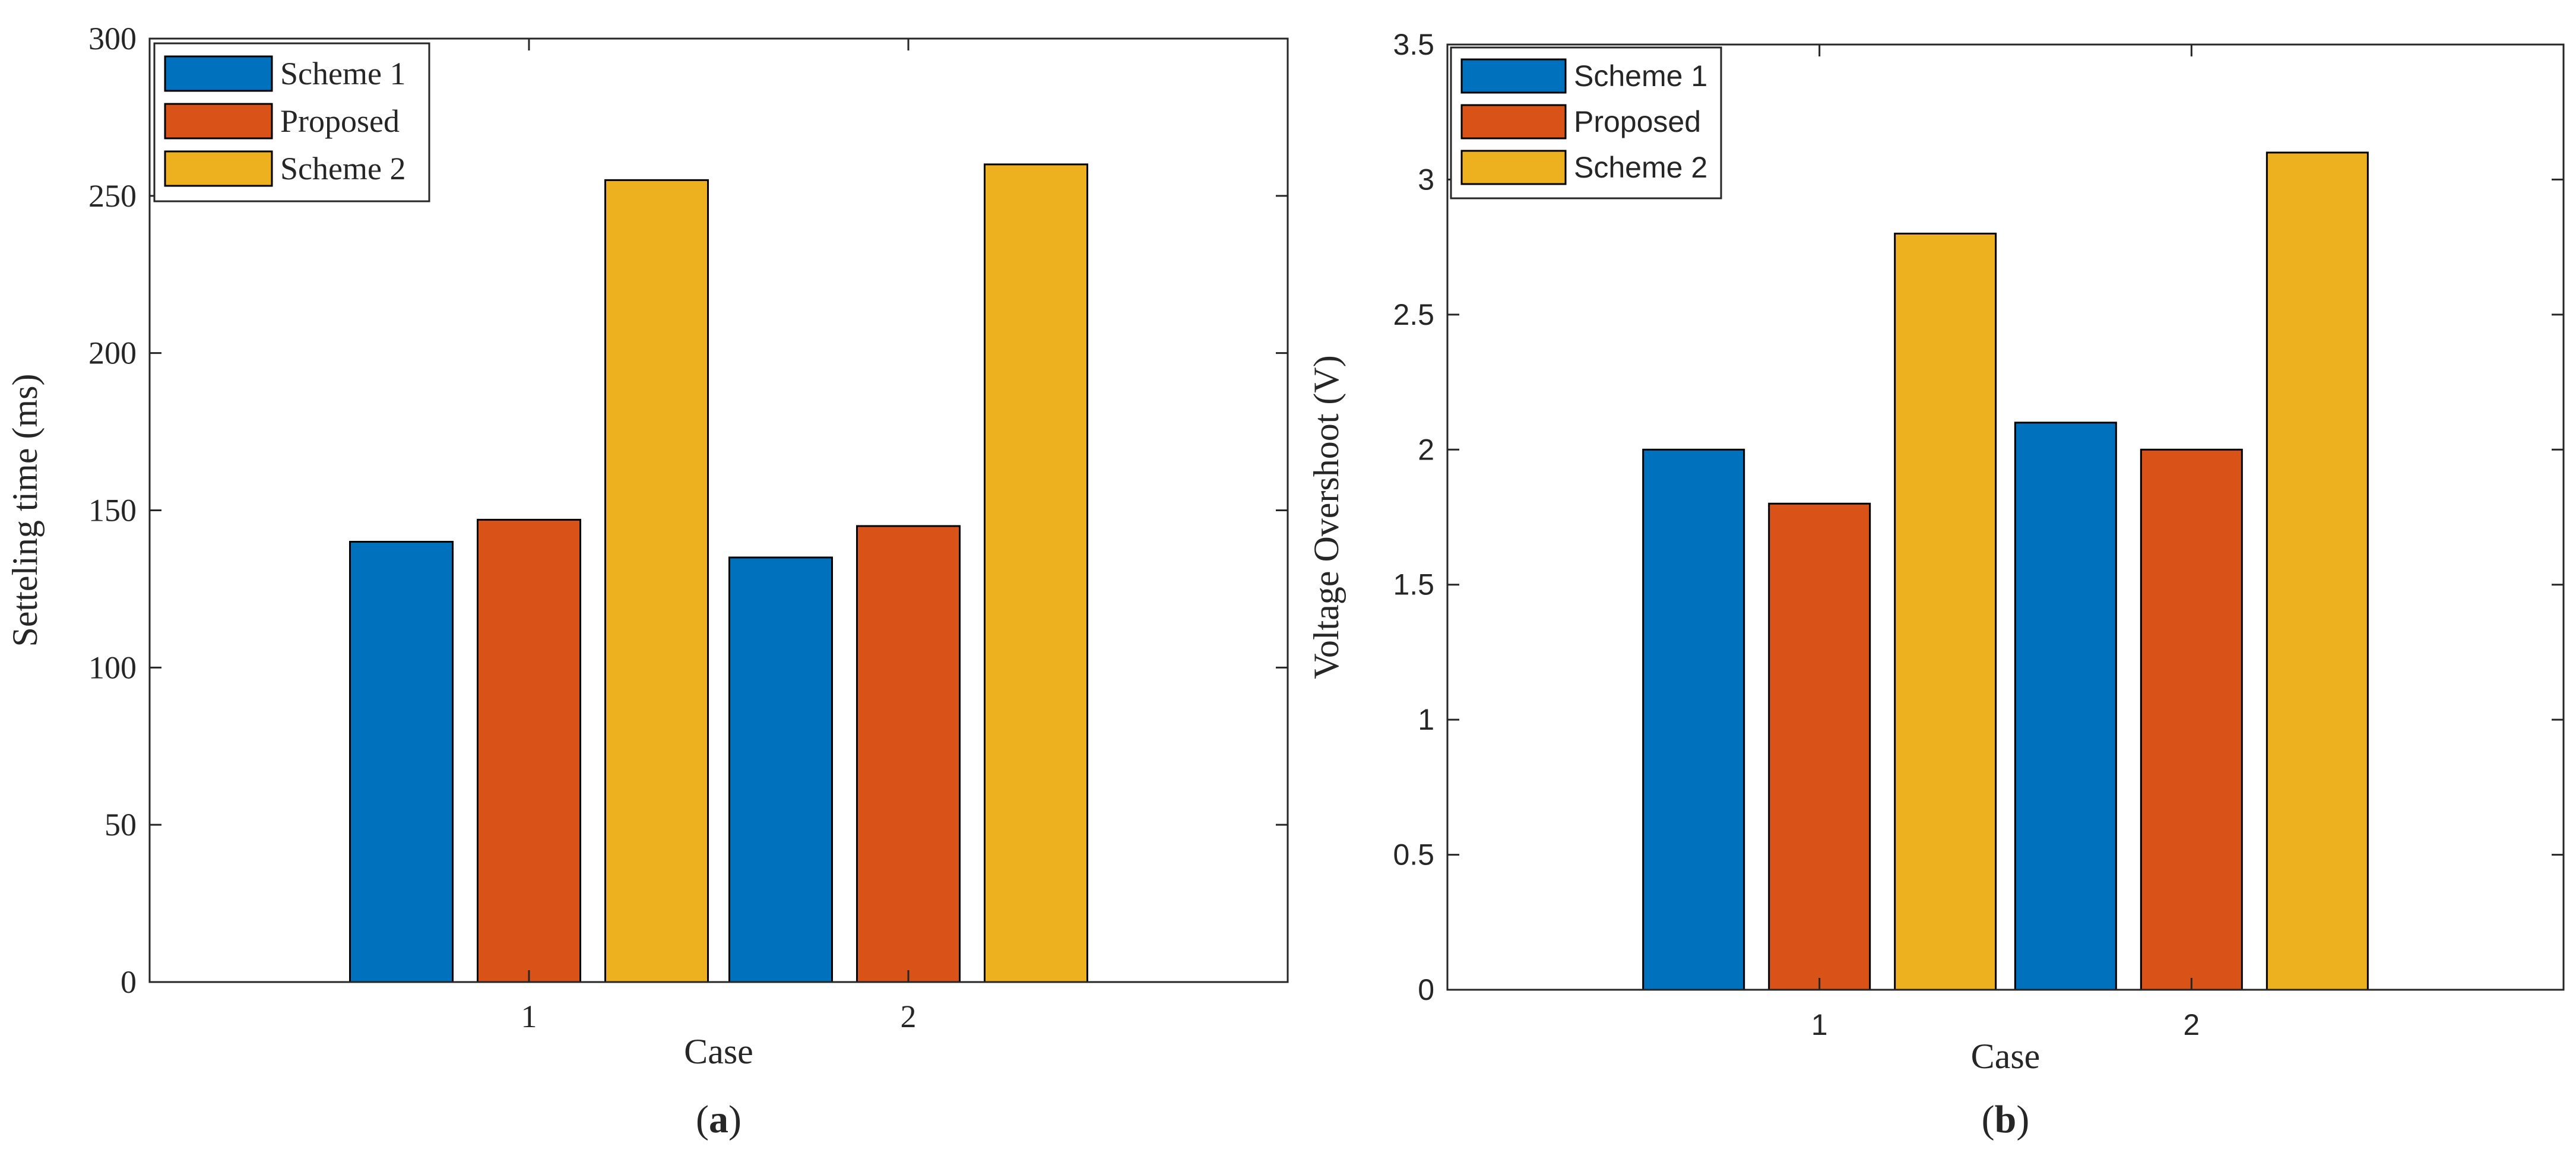  I want to click on y-tick-label: 100, so click(113, 667).